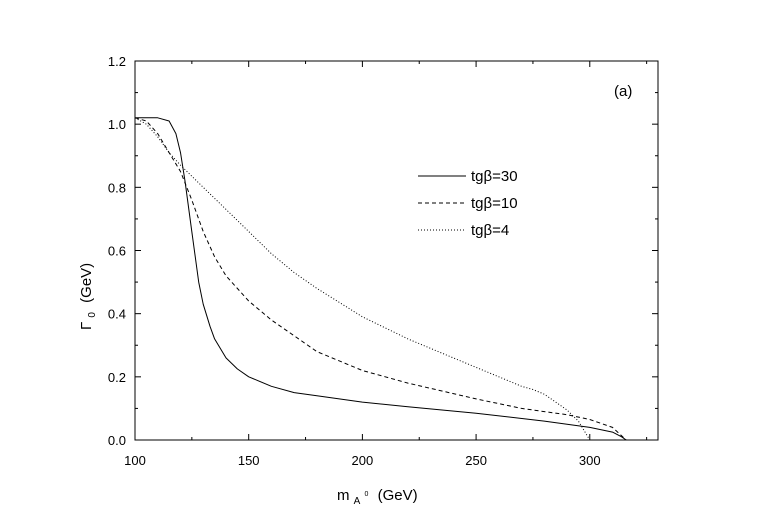  What do you see at coordinates (117, 187) in the screenshot?
I see `y-tick-label: 0.8` at bounding box center [117, 187].